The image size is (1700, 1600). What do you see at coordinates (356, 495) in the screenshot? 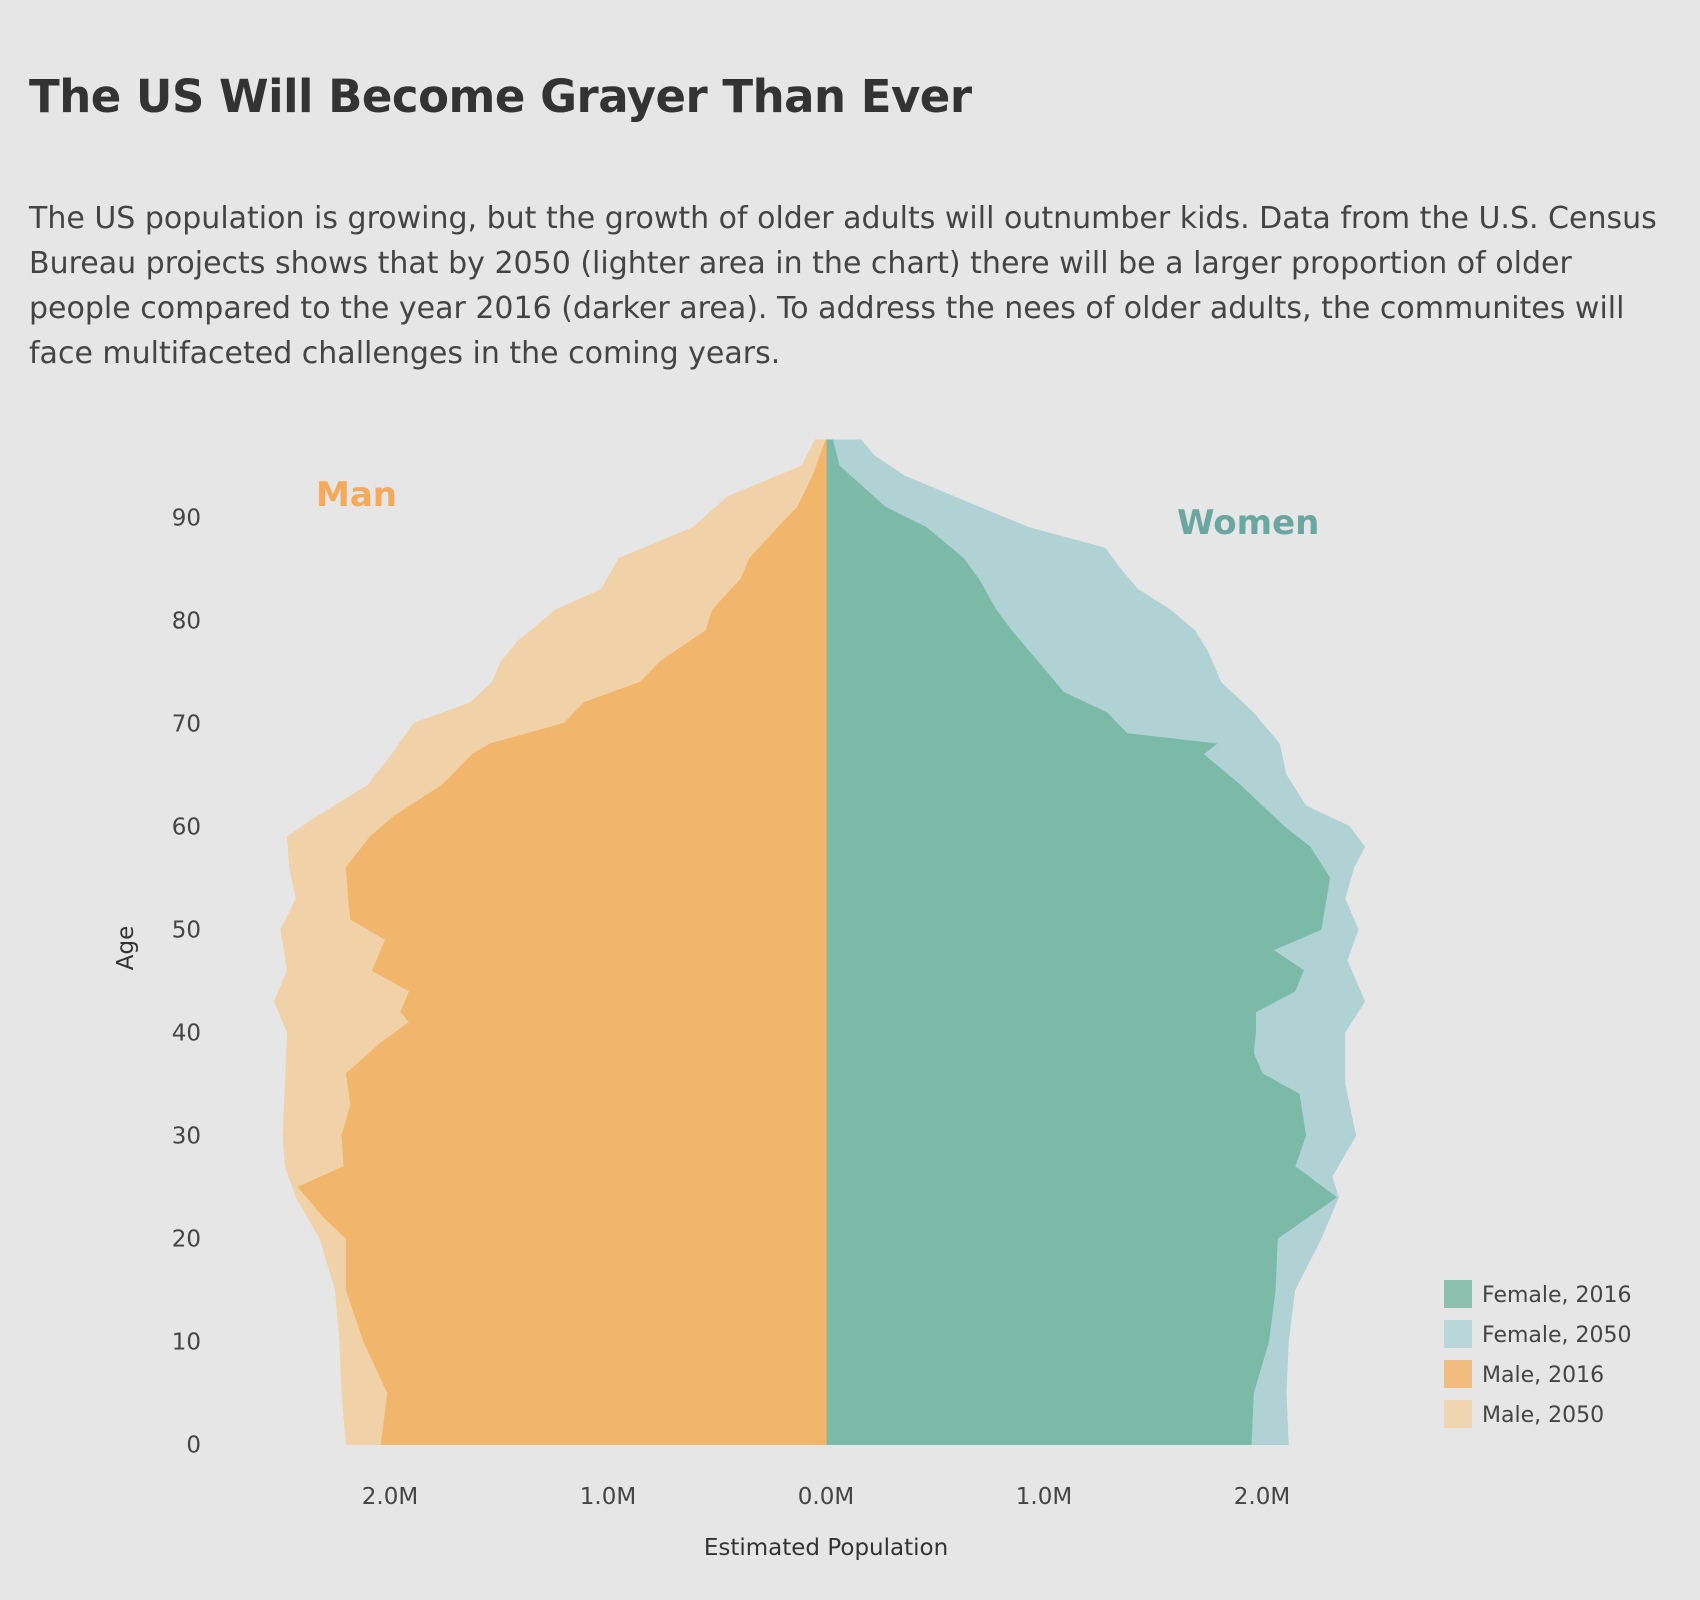
I see `man-label: Man` at bounding box center [356, 495].